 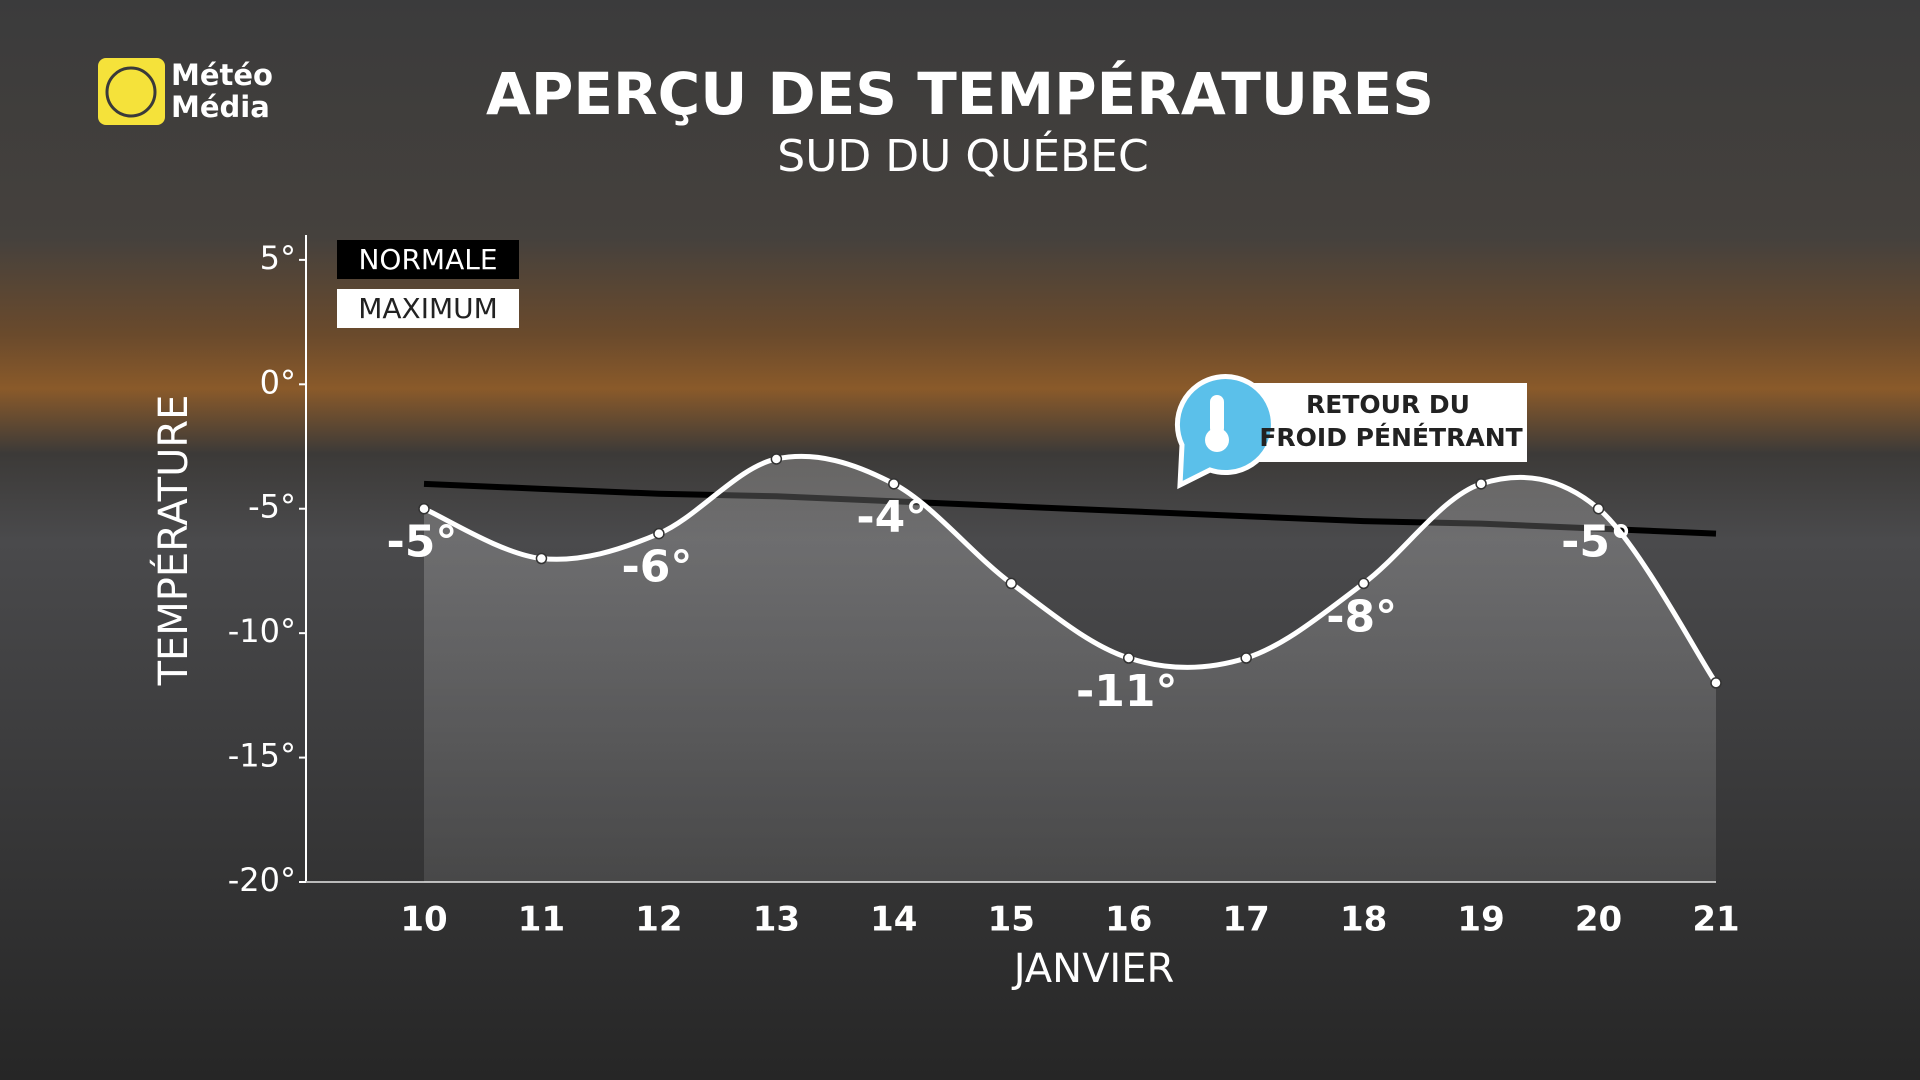 I want to click on legend-label: MAXIMUM, so click(x=428, y=308).